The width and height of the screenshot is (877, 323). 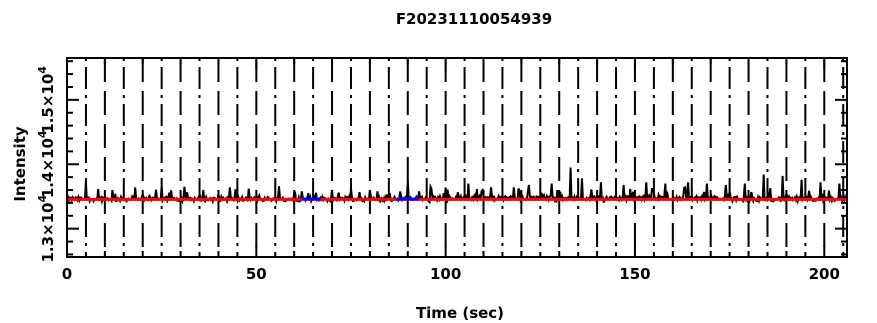 What do you see at coordinates (67, 274) in the screenshot?
I see `x-tick-label: 0` at bounding box center [67, 274].